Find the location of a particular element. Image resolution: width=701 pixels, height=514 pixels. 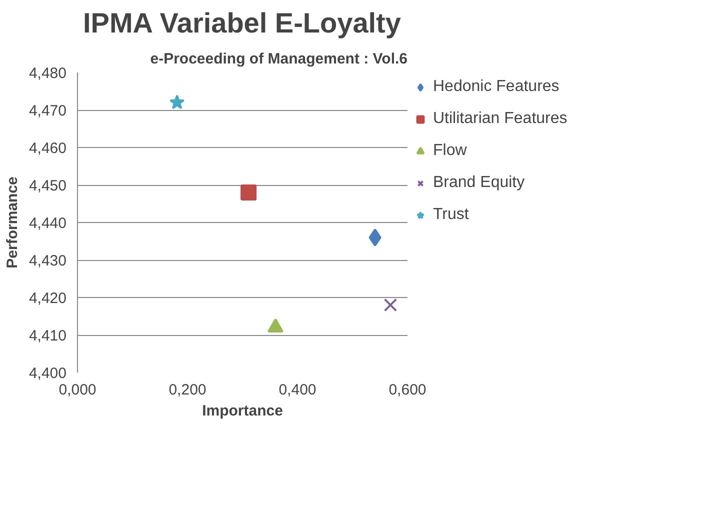

legend-label: Brand Equity is located at coordinates (479, 183).